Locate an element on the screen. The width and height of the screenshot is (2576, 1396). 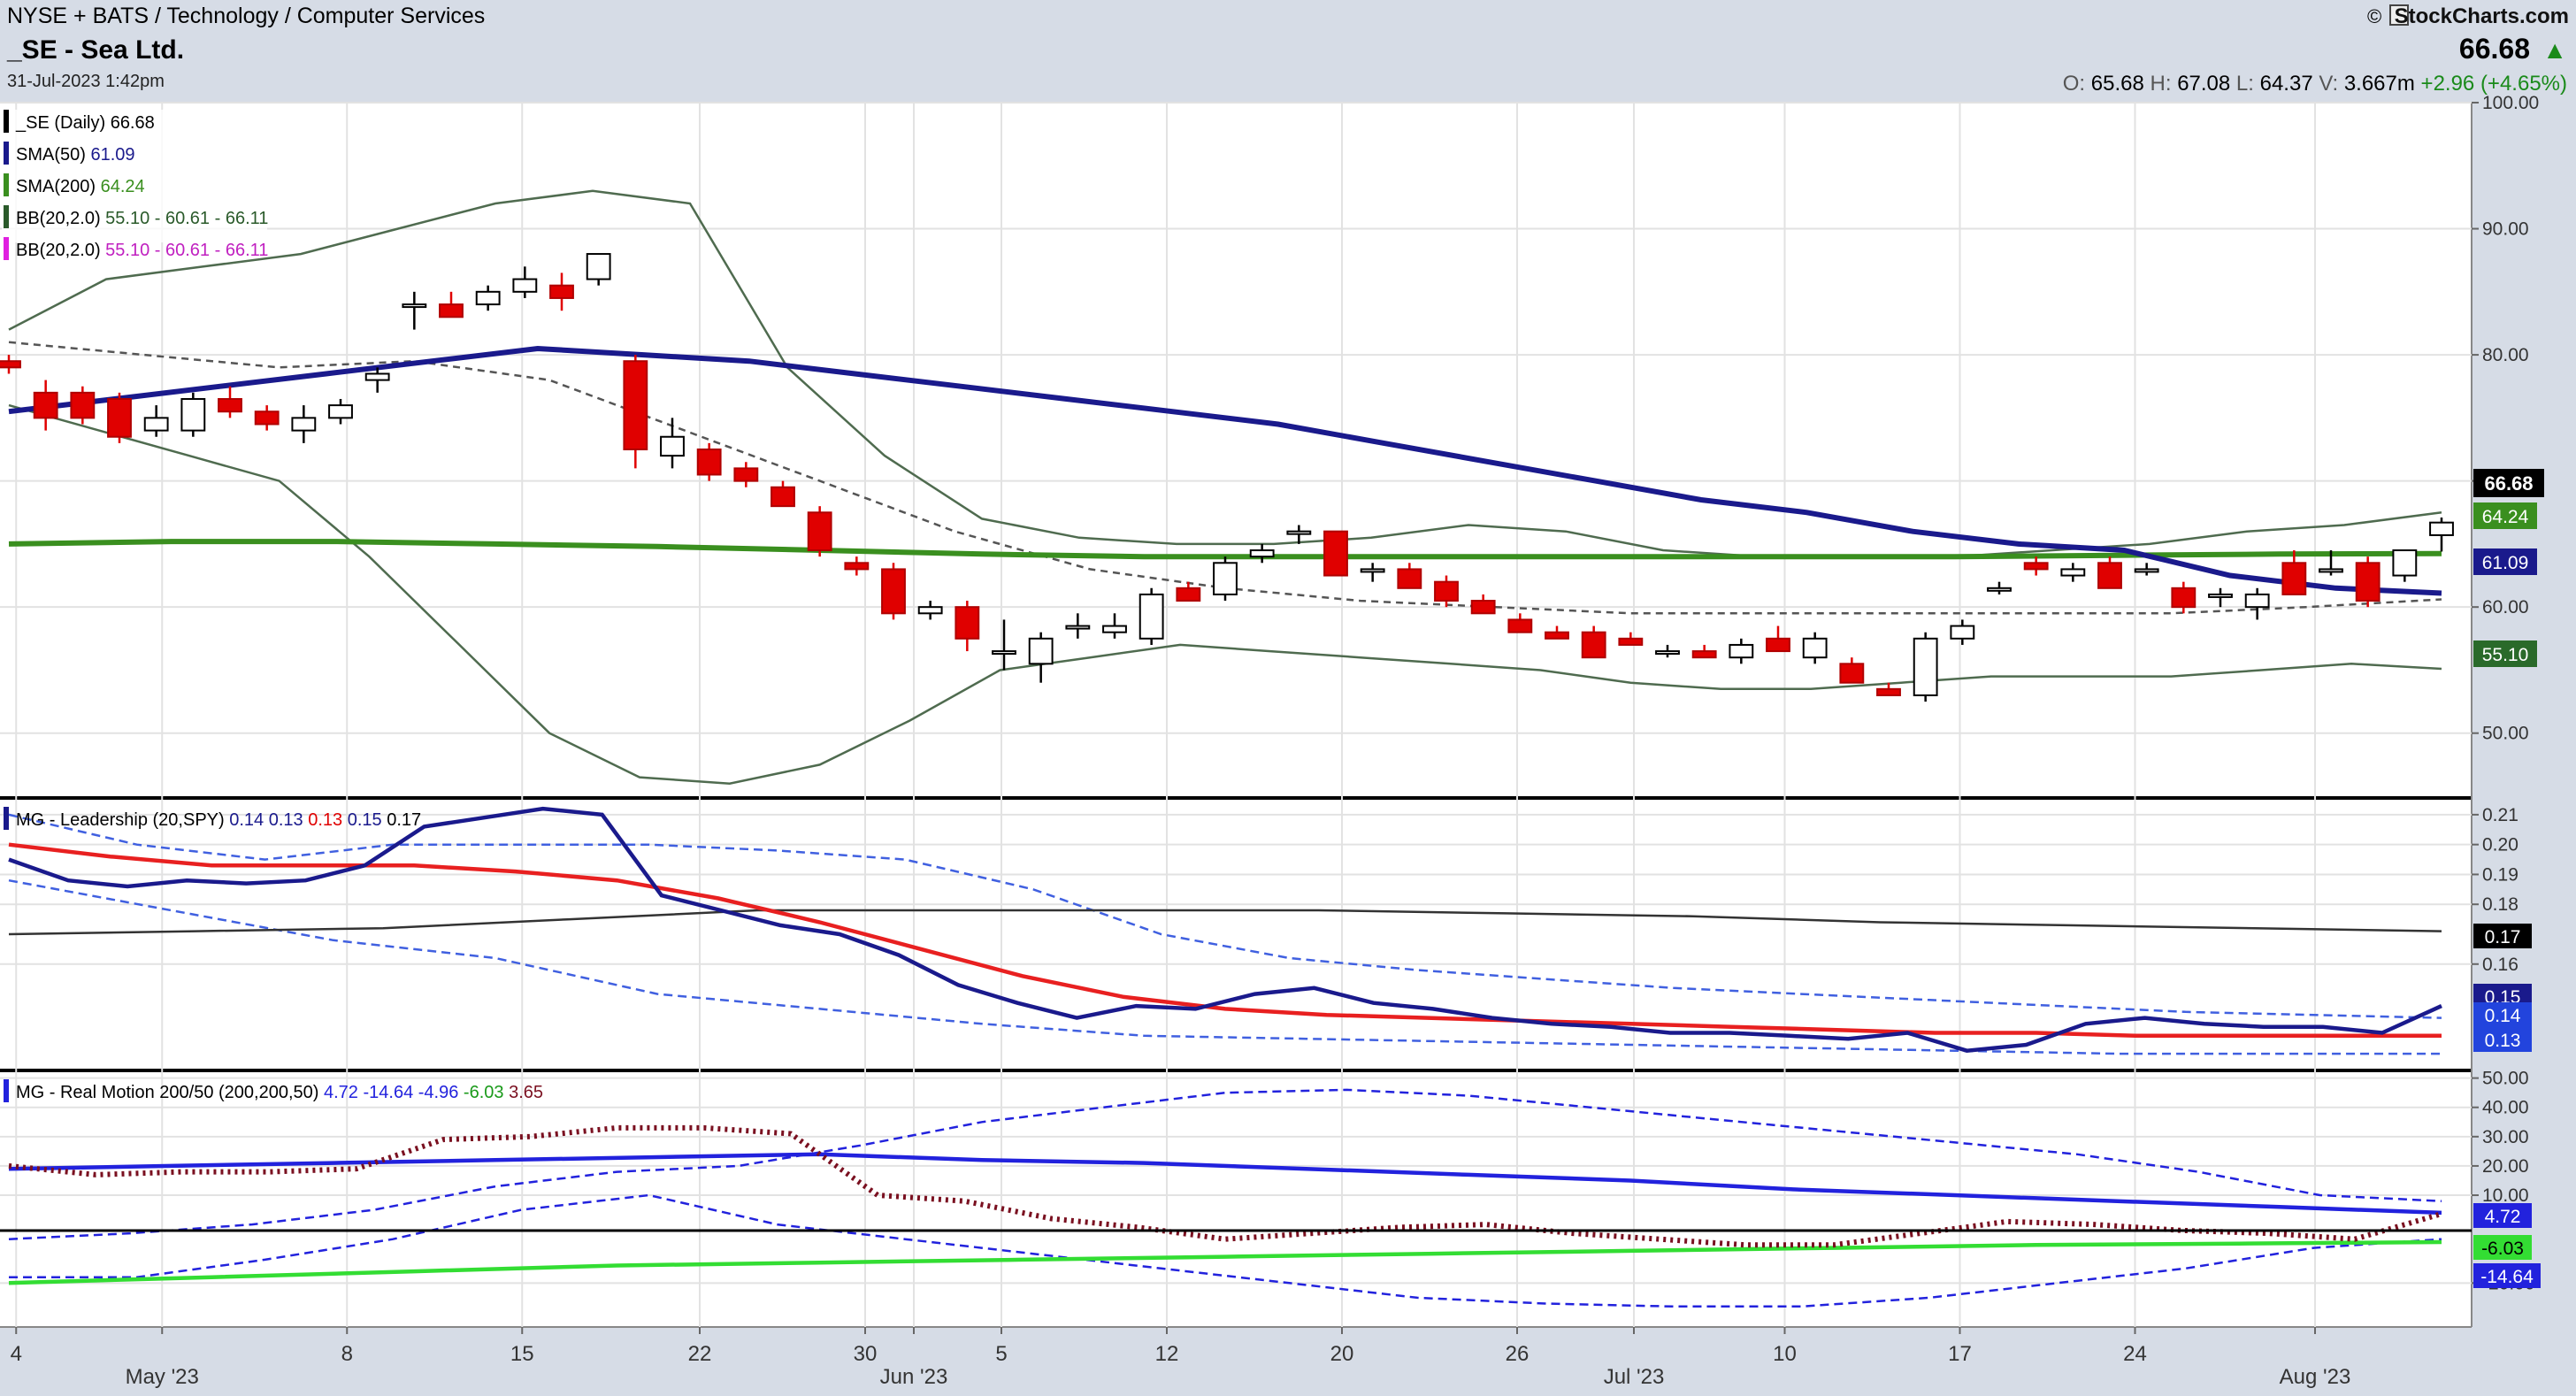
open-label: O: is located at coordinates (2074, 84).